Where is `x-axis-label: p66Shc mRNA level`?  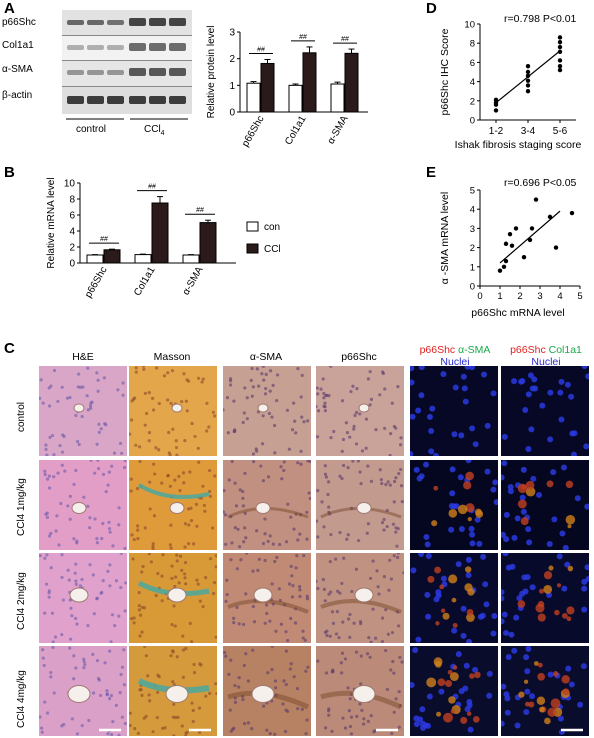
x-axis-label: p66Shc mRNA level is located at coordinates (517, 313).